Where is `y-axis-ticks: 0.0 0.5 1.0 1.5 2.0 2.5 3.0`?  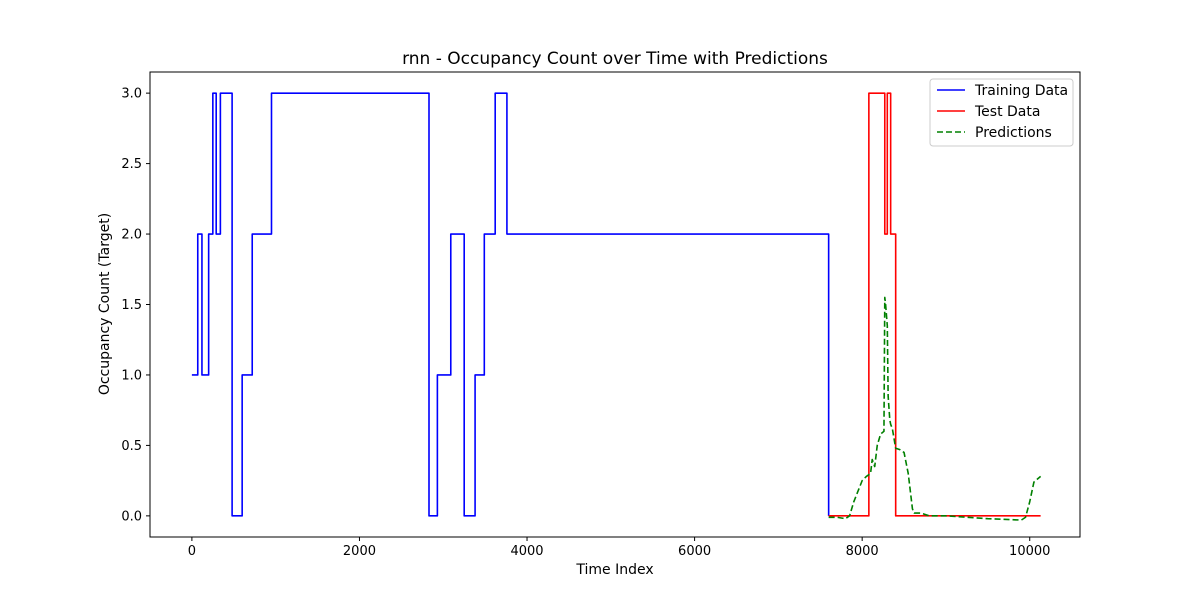
y-axis-ticks: 0.0 0.5 1.0 1.5 2.0 2.5 3.0 is located at coordinates (135, 305).